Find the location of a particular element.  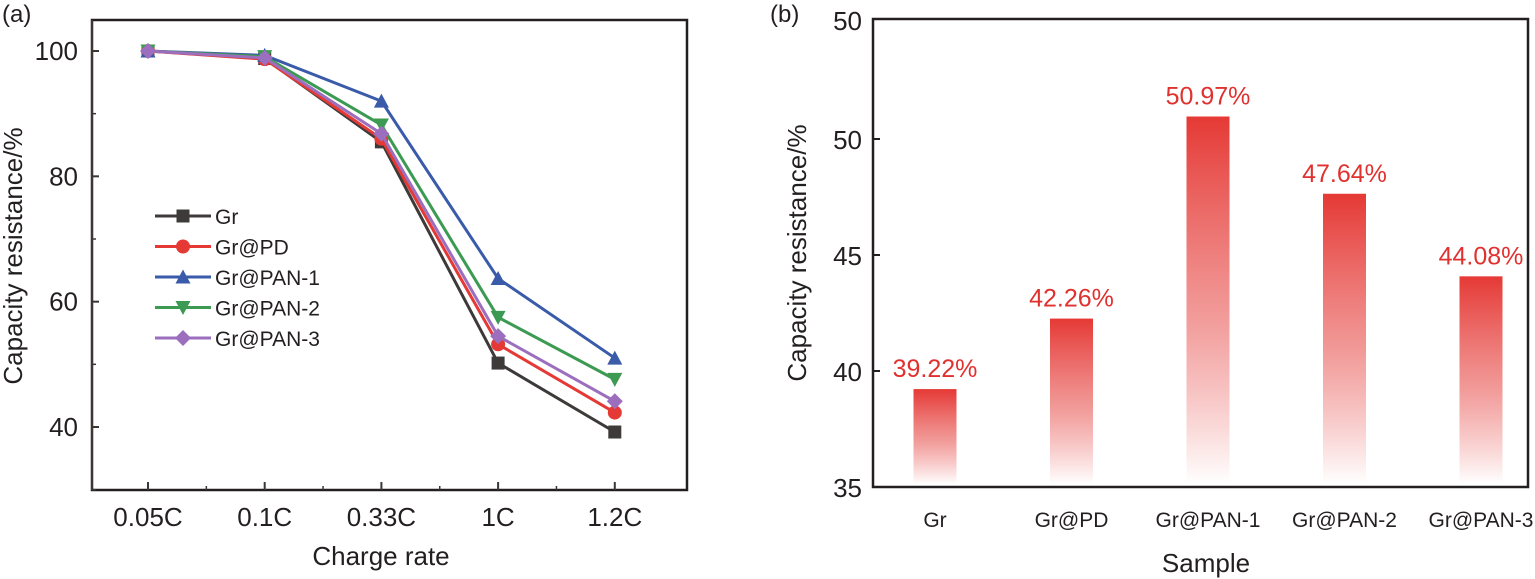

bar-data-label: 42.26% is located at coordinates (1071, 299).